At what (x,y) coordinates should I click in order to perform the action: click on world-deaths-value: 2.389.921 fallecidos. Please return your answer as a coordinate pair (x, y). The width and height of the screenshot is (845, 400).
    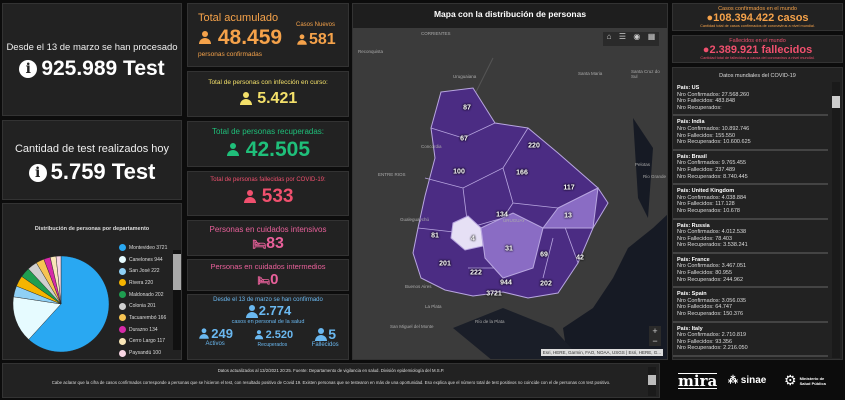
    Looking at the image, I should click on (761, 50).